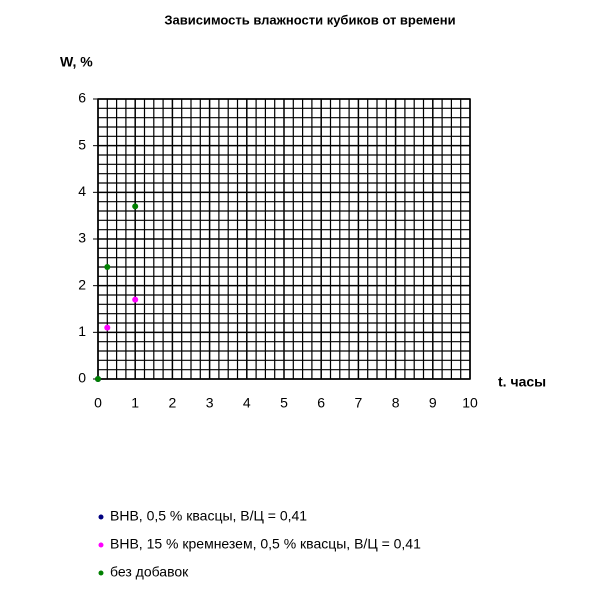  I want to click on y-tick-label: 1, so click(82, 331).